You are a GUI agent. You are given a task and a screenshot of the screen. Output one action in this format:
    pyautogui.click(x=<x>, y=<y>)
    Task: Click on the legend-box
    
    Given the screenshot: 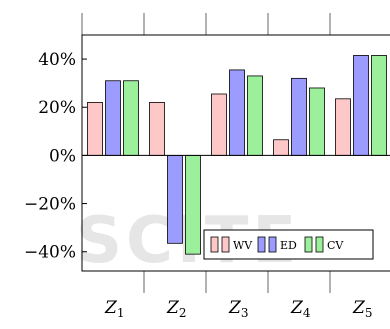 What is the action you would take?
    pyautogui.click(x=288, y=244)
    